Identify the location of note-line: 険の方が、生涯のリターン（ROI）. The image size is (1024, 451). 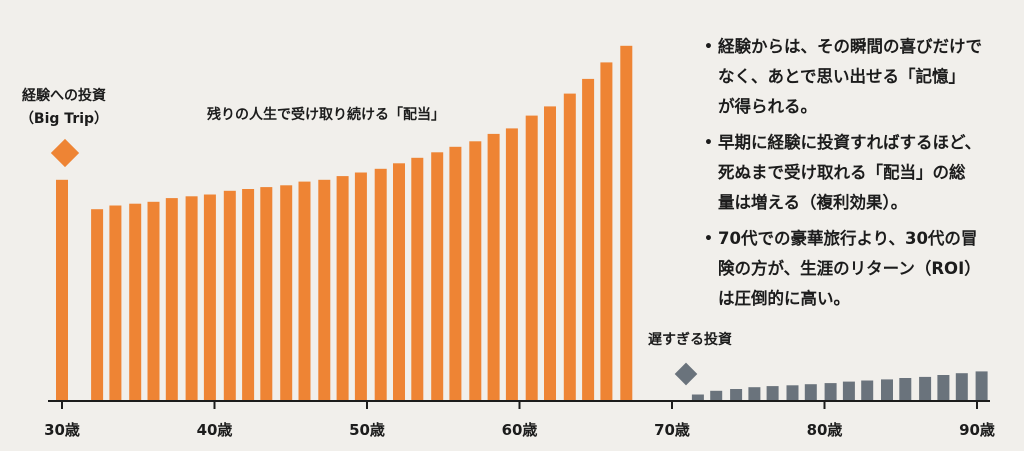
(849, 268).